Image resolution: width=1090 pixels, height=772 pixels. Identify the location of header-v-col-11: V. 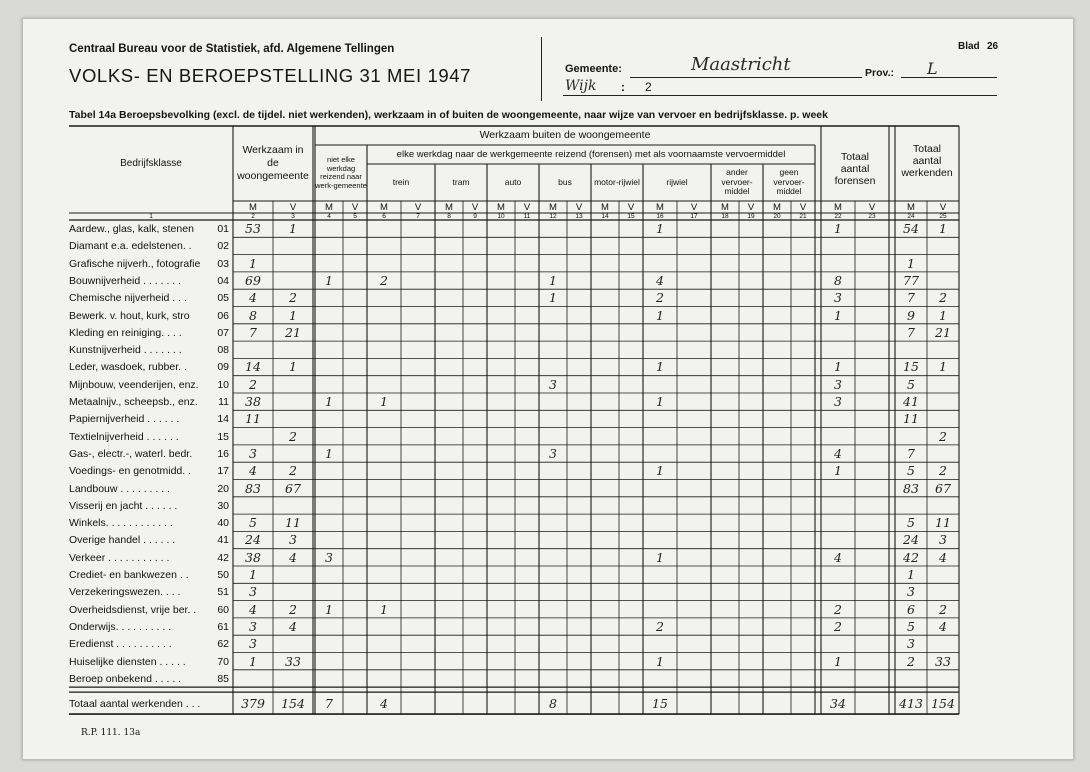
(527, 207).